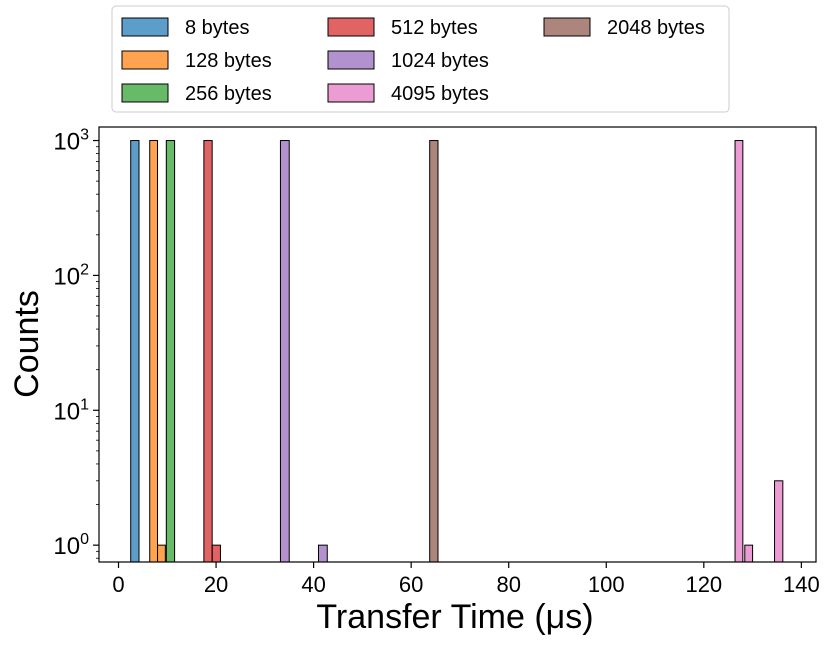 Image resolution: width=830 pixels, height=647 pixels. Describe the element at coordinates (411, 584) in the screenshot. I see `x-tick-label: 60` at that location.